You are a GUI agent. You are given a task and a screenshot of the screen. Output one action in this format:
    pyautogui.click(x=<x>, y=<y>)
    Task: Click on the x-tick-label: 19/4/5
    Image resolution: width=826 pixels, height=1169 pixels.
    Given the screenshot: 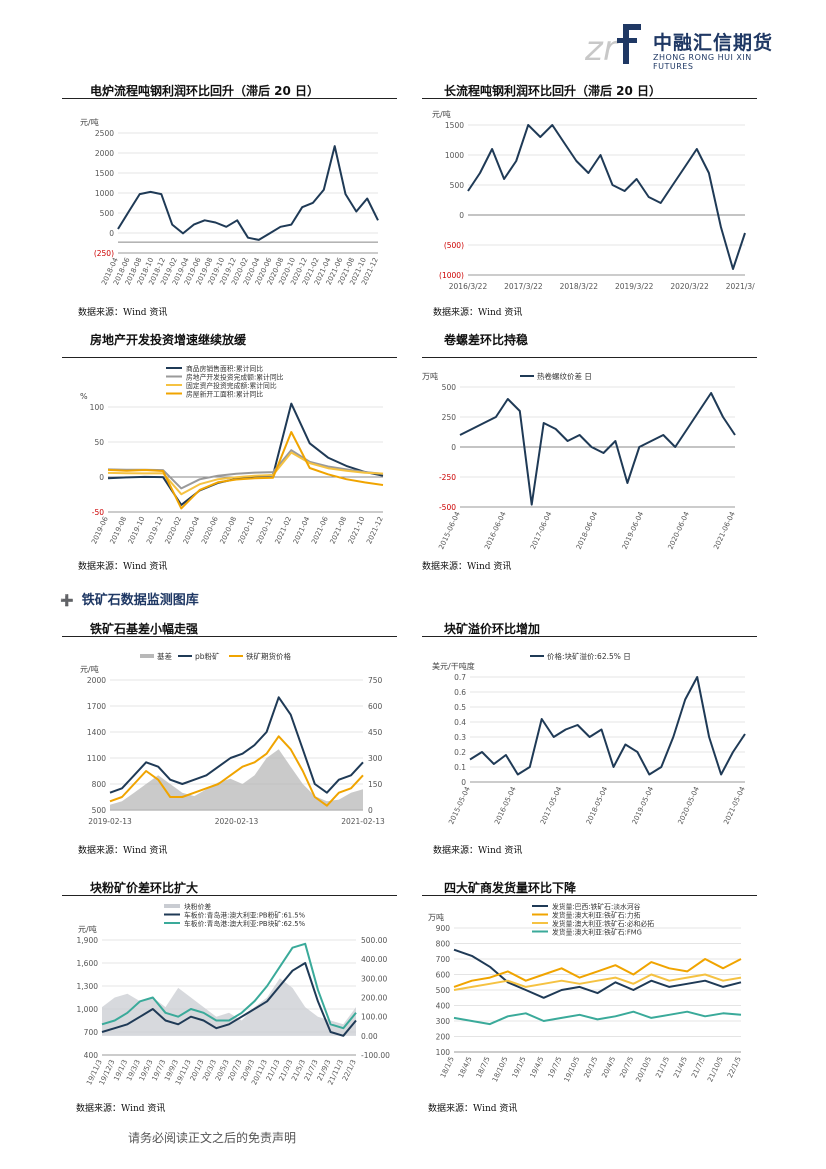 What is the action you would take?
    pyautogui.click(x=537, y=1067)
    